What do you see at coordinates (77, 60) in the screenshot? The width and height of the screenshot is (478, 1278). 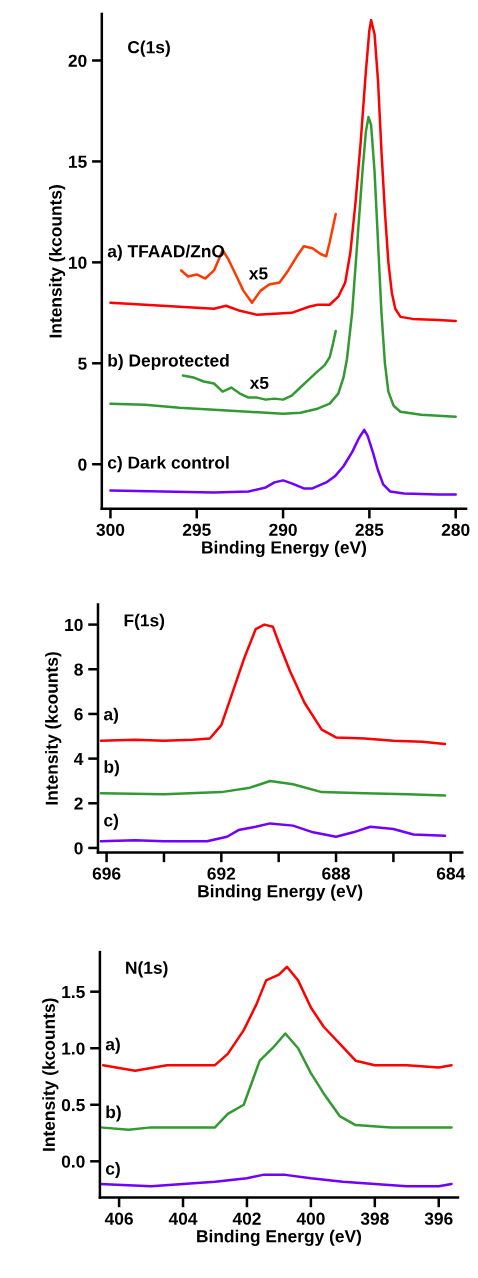 I see `y-tick-label: 20` at bounding box center [77, 60].